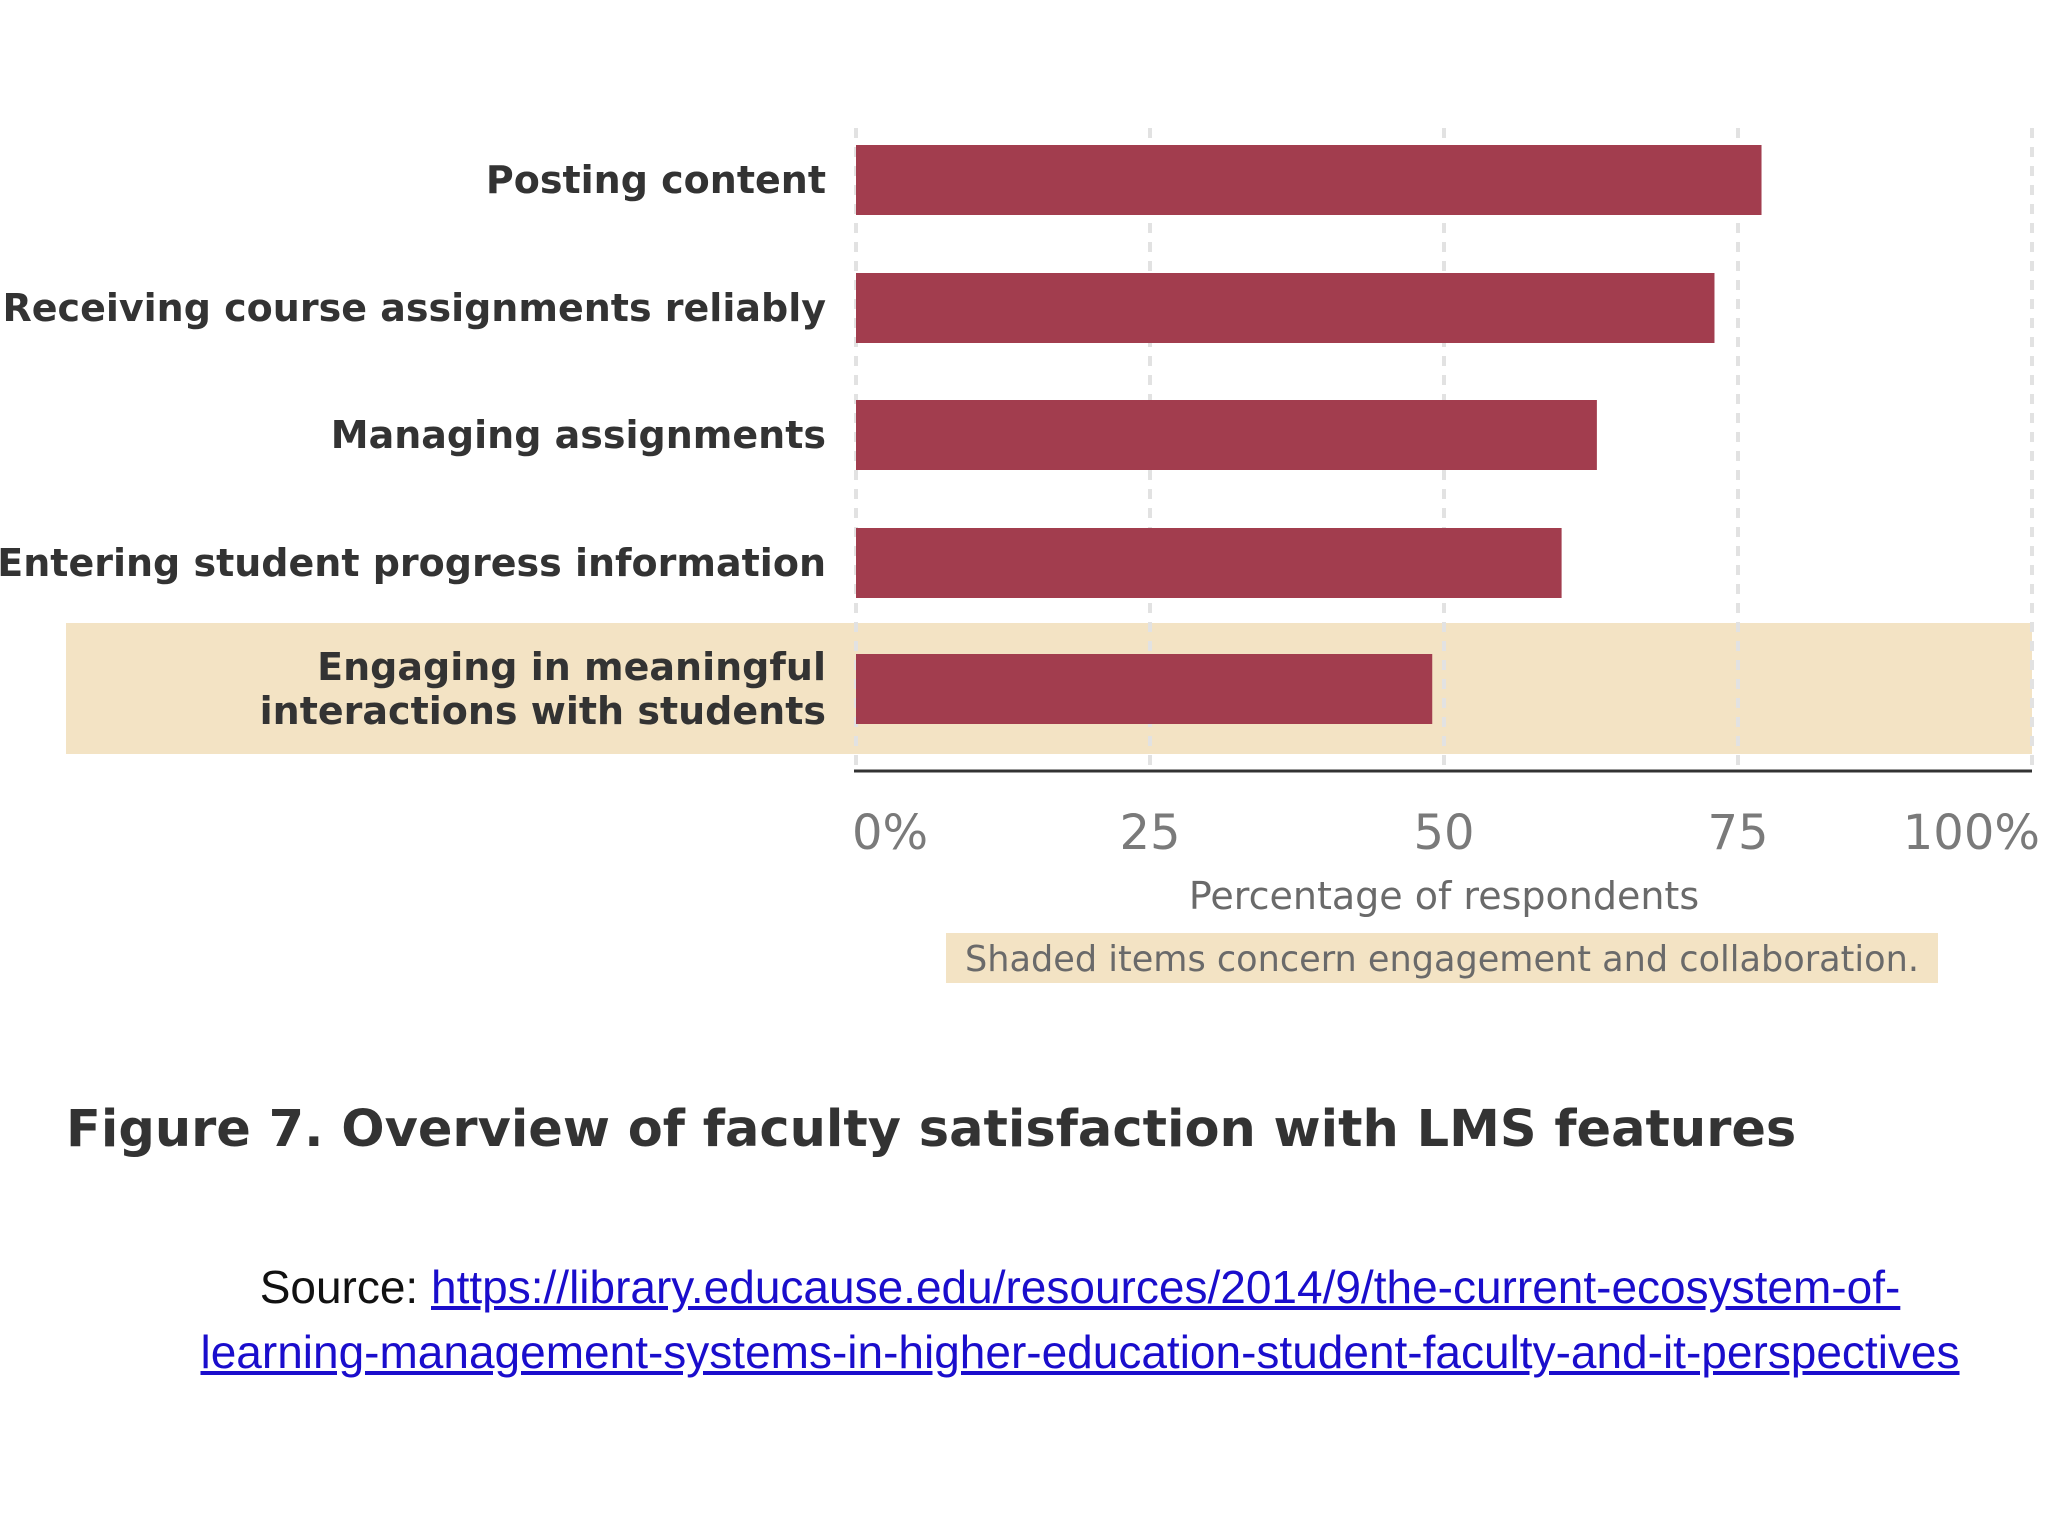  I want to click on x-tick-label: 25, so click(1149, 833).